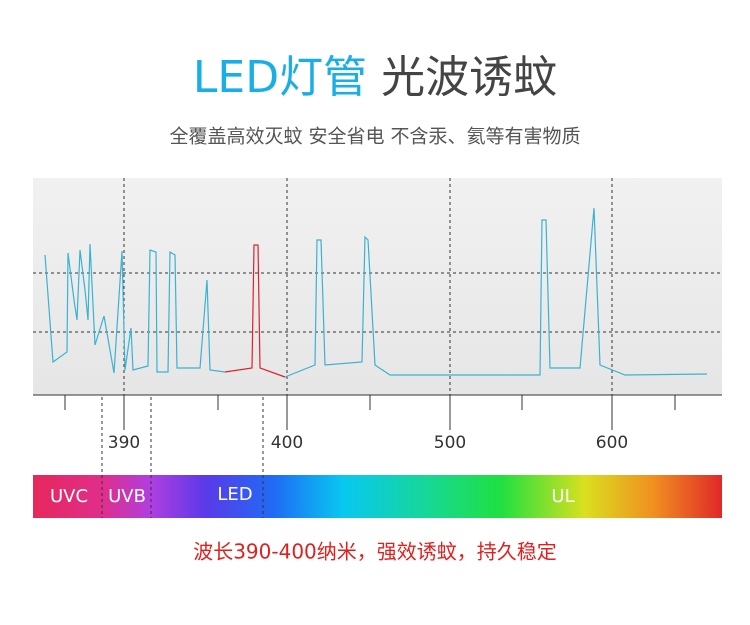  I want to click on spectrum-curve, so click(135, 308).